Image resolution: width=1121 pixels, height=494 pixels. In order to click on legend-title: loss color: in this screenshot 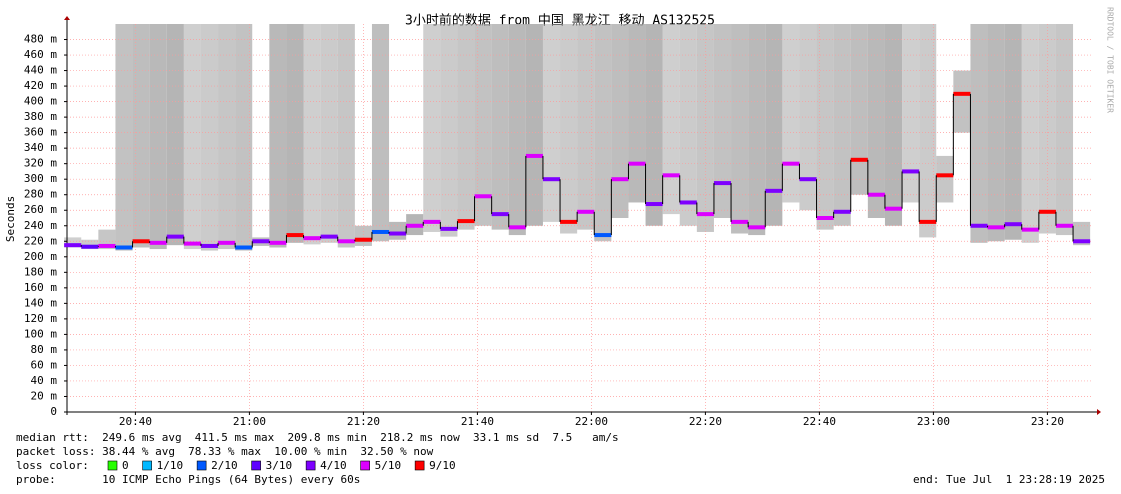, I will do `click(52, 465)`.